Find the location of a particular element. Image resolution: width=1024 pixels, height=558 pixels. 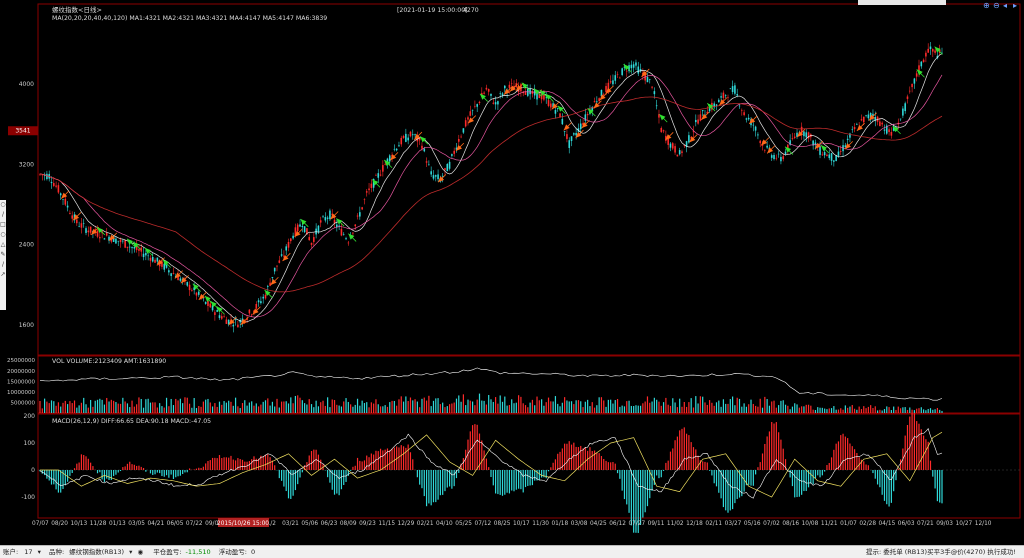

x-tick-label: 08/16 is located at coordinates (790, 524).